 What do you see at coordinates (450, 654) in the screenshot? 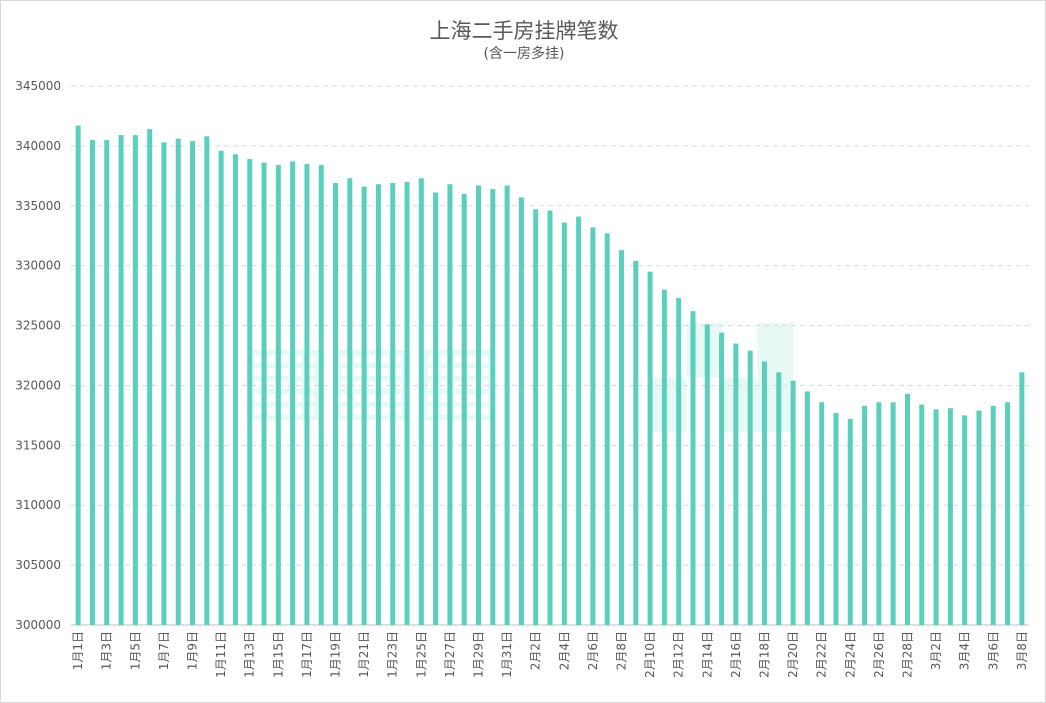
I see `x-tick-label: 1月27日` at bounding box center [450, 654].